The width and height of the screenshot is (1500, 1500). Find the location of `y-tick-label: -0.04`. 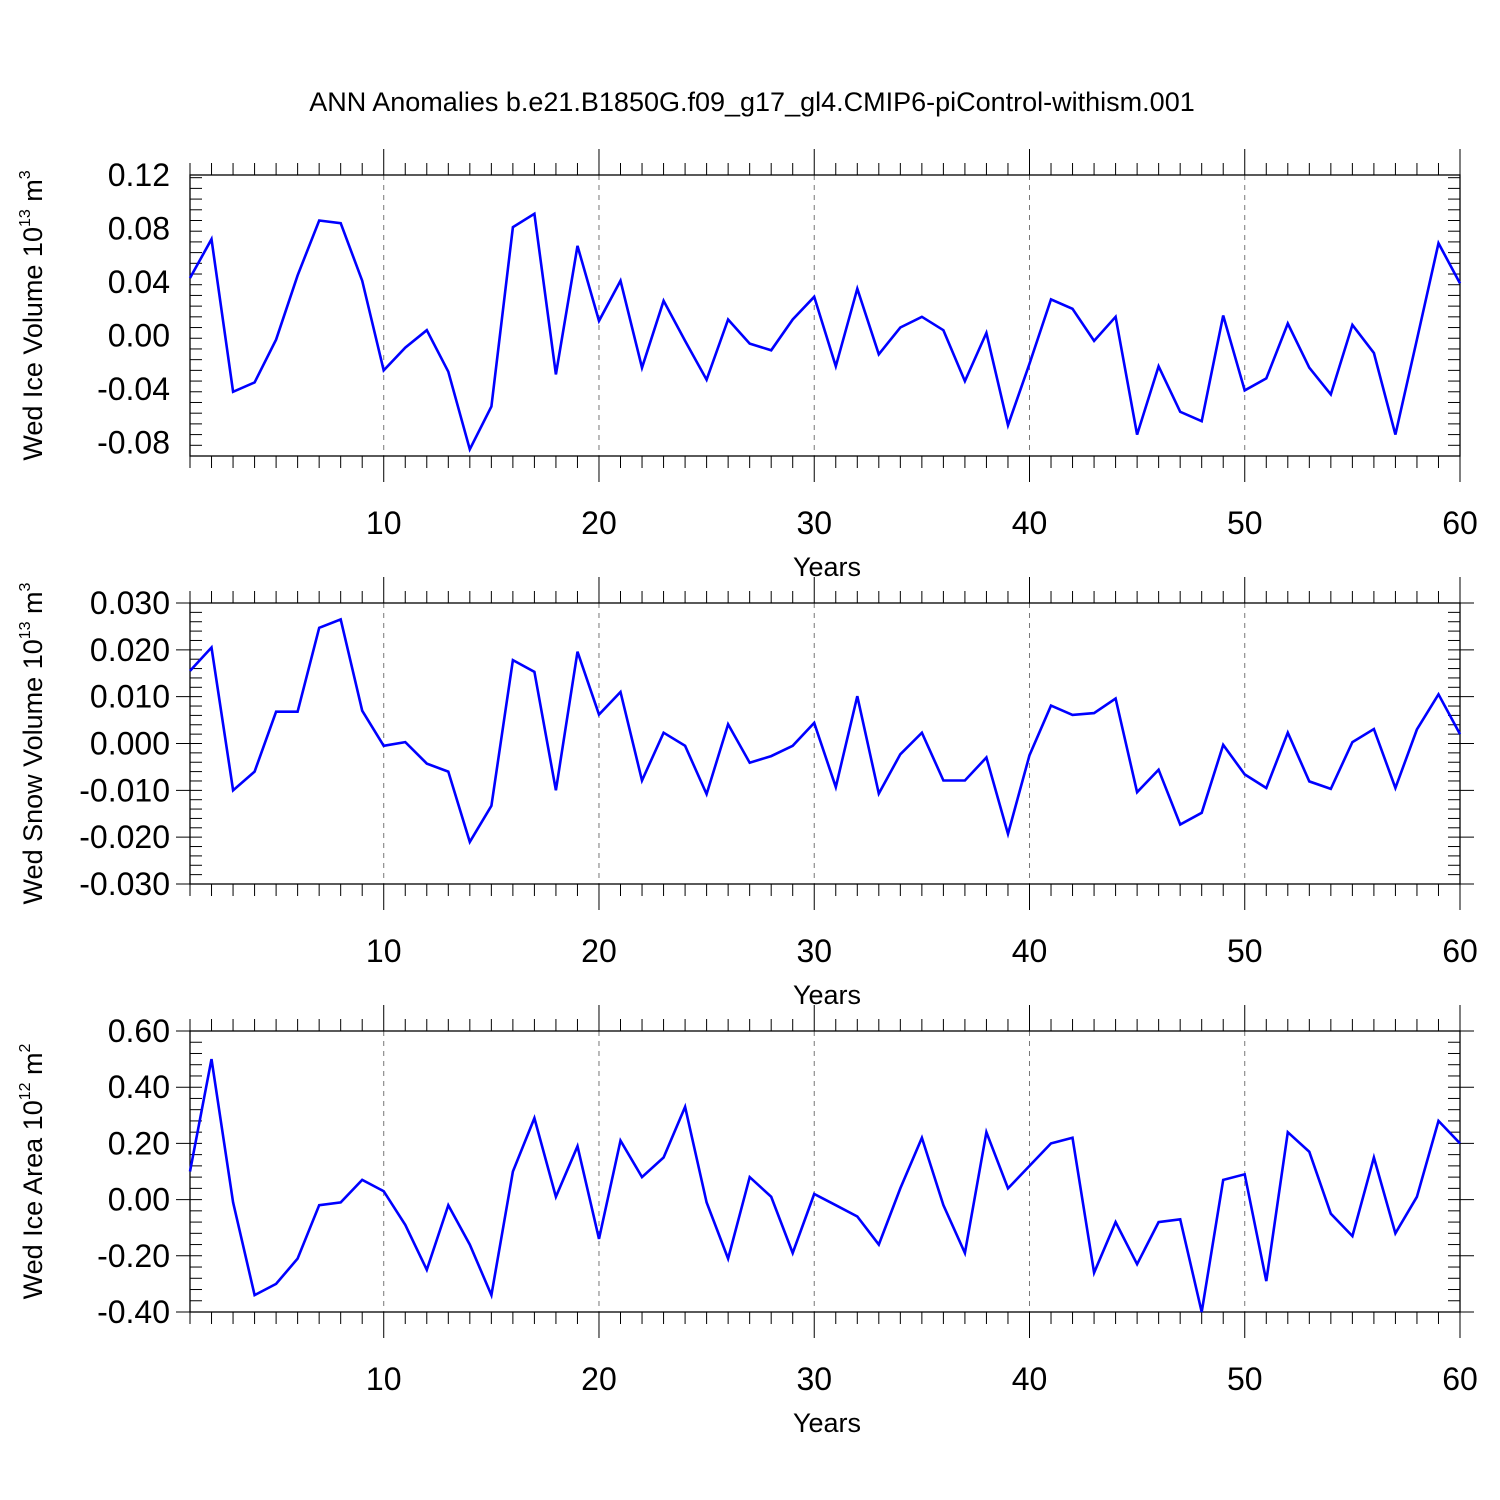

y-tick-label: -0.04 is located at coordinates (133, 389).